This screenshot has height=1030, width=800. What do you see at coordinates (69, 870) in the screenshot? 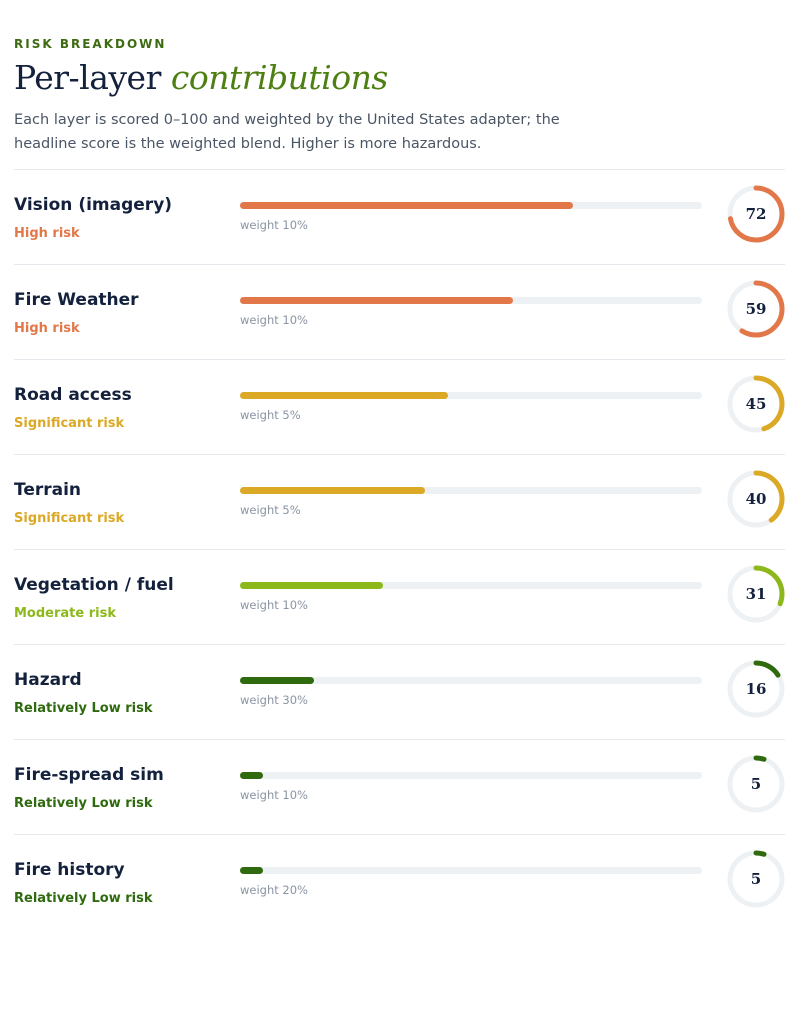
I see `layer-name: Fire history` at bounding box center [69, 870].